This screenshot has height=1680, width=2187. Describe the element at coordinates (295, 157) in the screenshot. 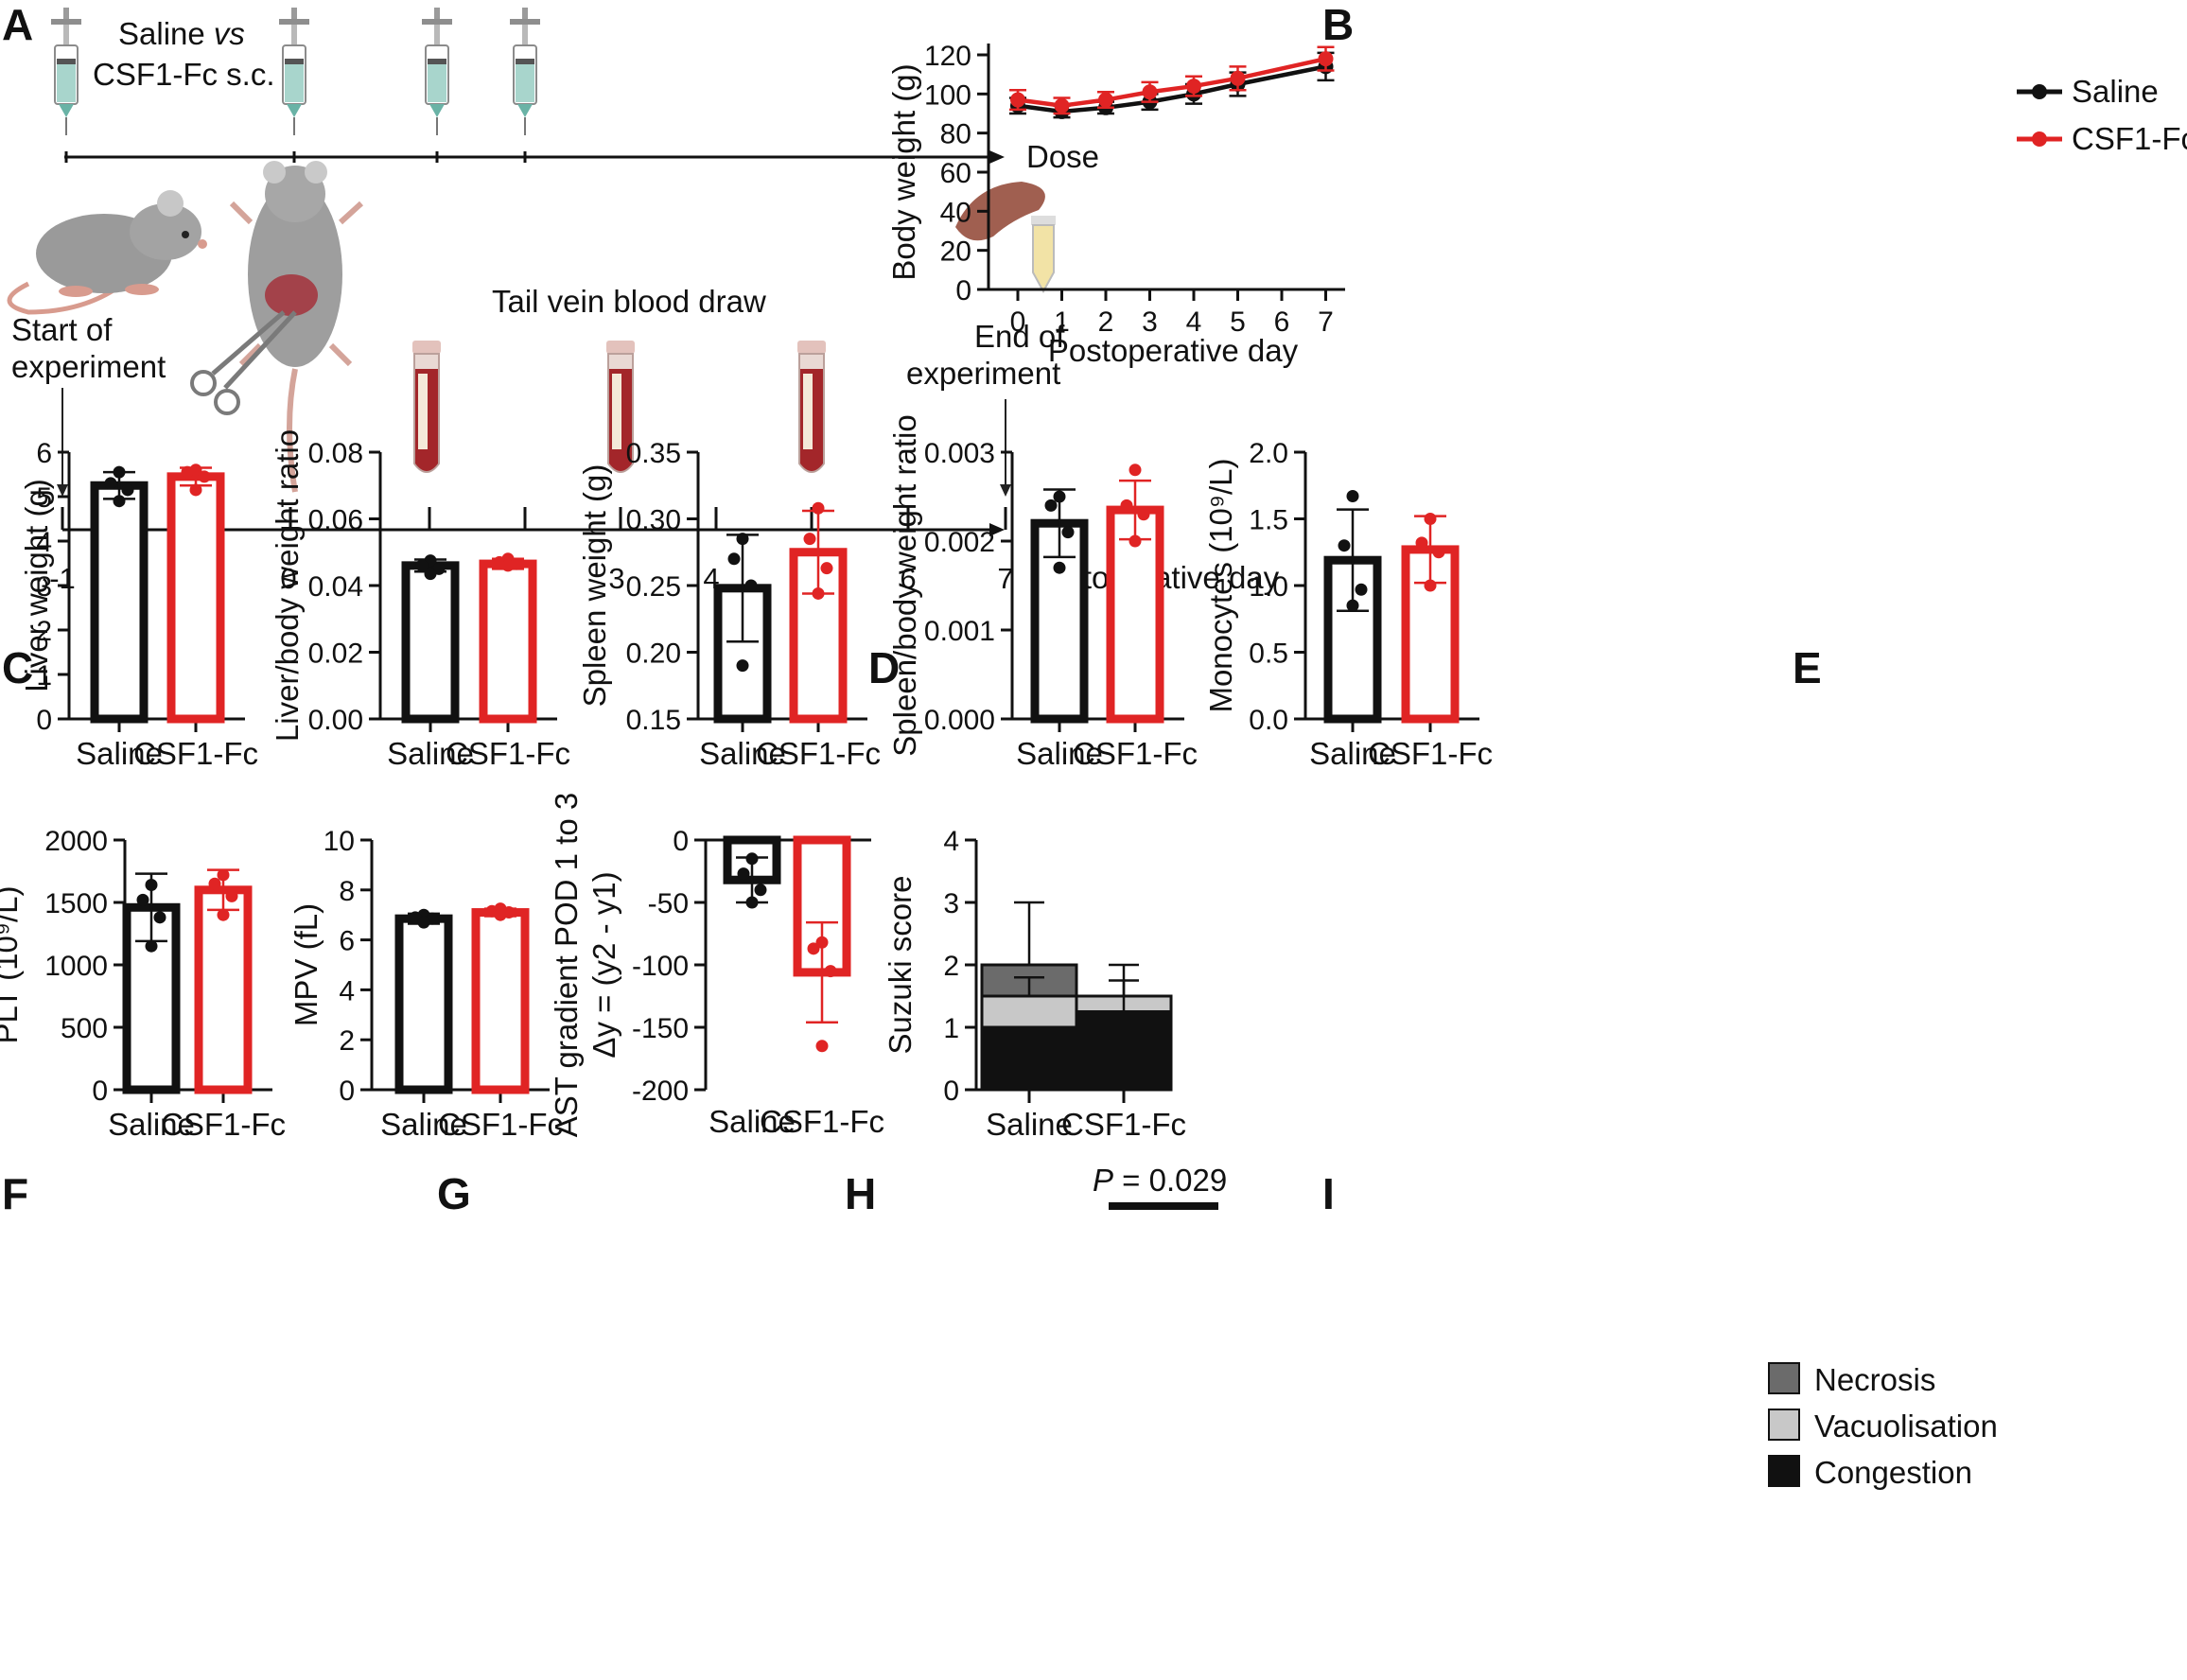

I see `dose-ticks` at that location.